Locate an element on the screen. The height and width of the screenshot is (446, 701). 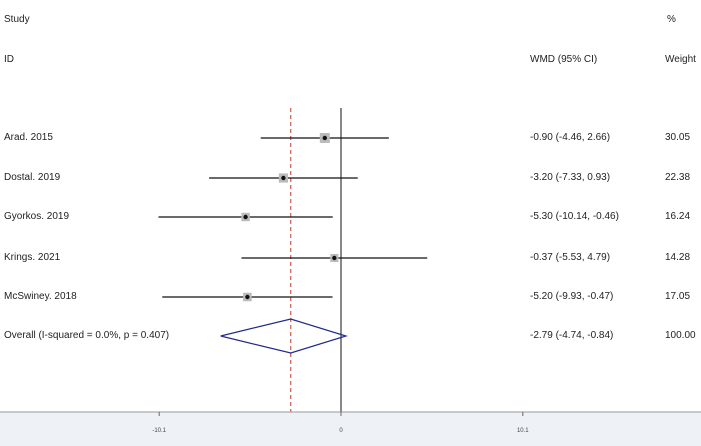
header-id: ID is located at coordinates (9, 59).